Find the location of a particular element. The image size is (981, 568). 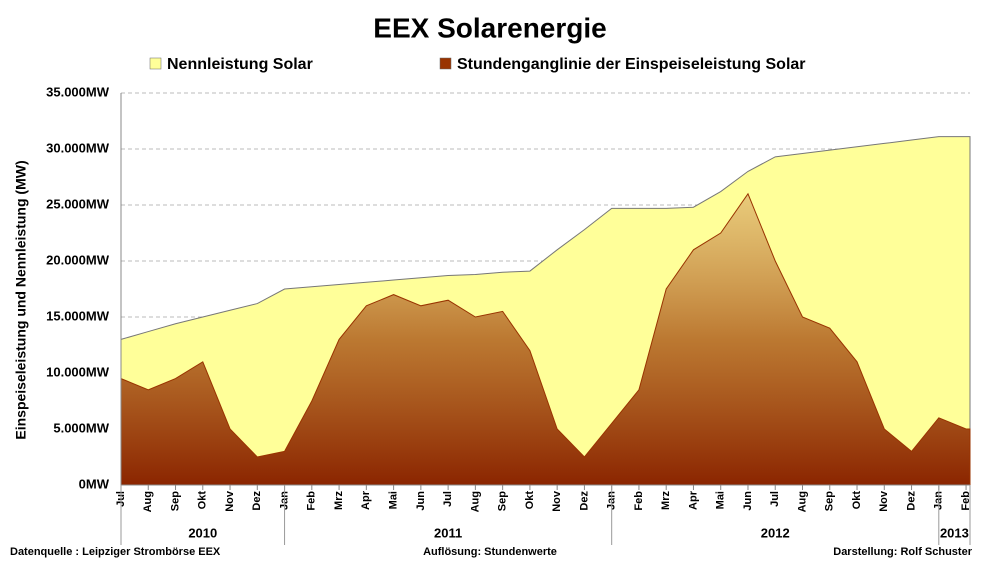

footer-source: Datenquelle : Leipziger Strombörse EEX is located at coordinates (115, 552).